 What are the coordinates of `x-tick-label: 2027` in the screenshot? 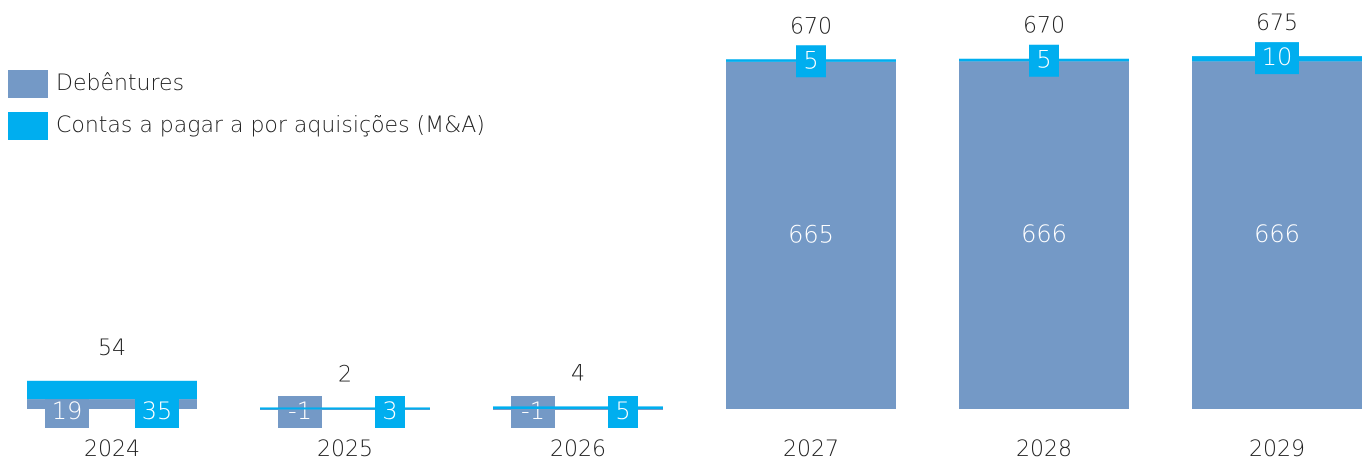 It's located at (811, 449).